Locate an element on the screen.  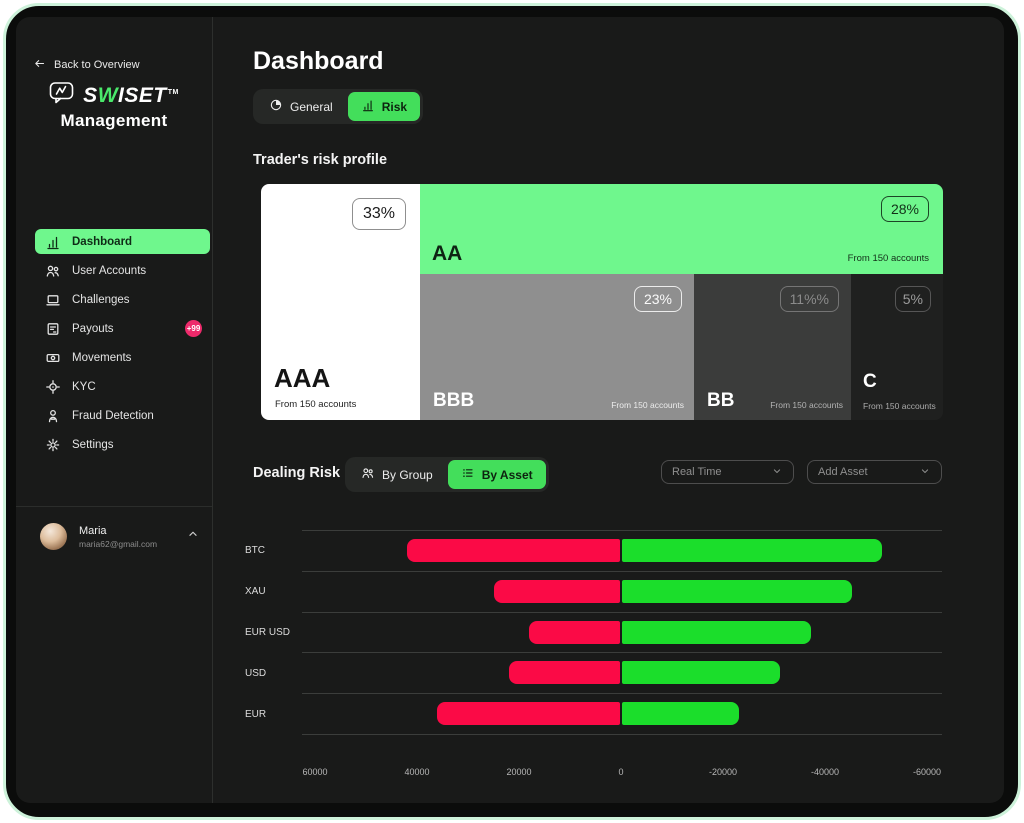
sidebar-item-dashboard: Dashboard is located at coordinates (122, 241).